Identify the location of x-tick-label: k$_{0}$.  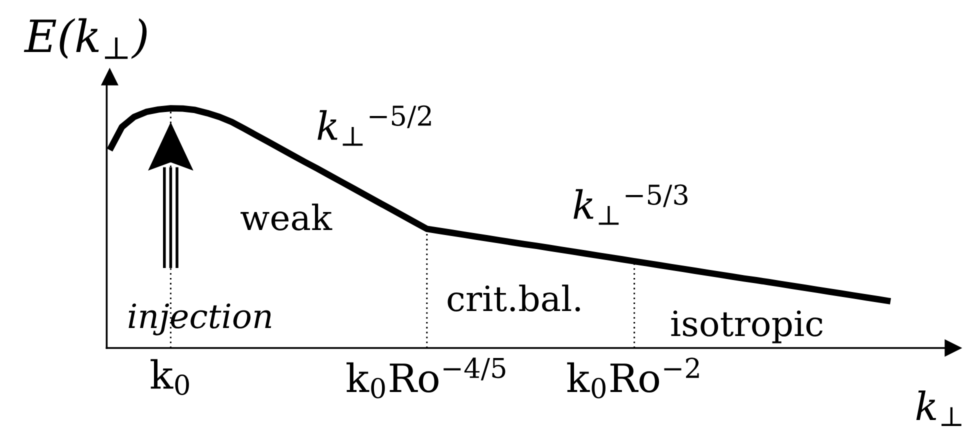
(169, 377).